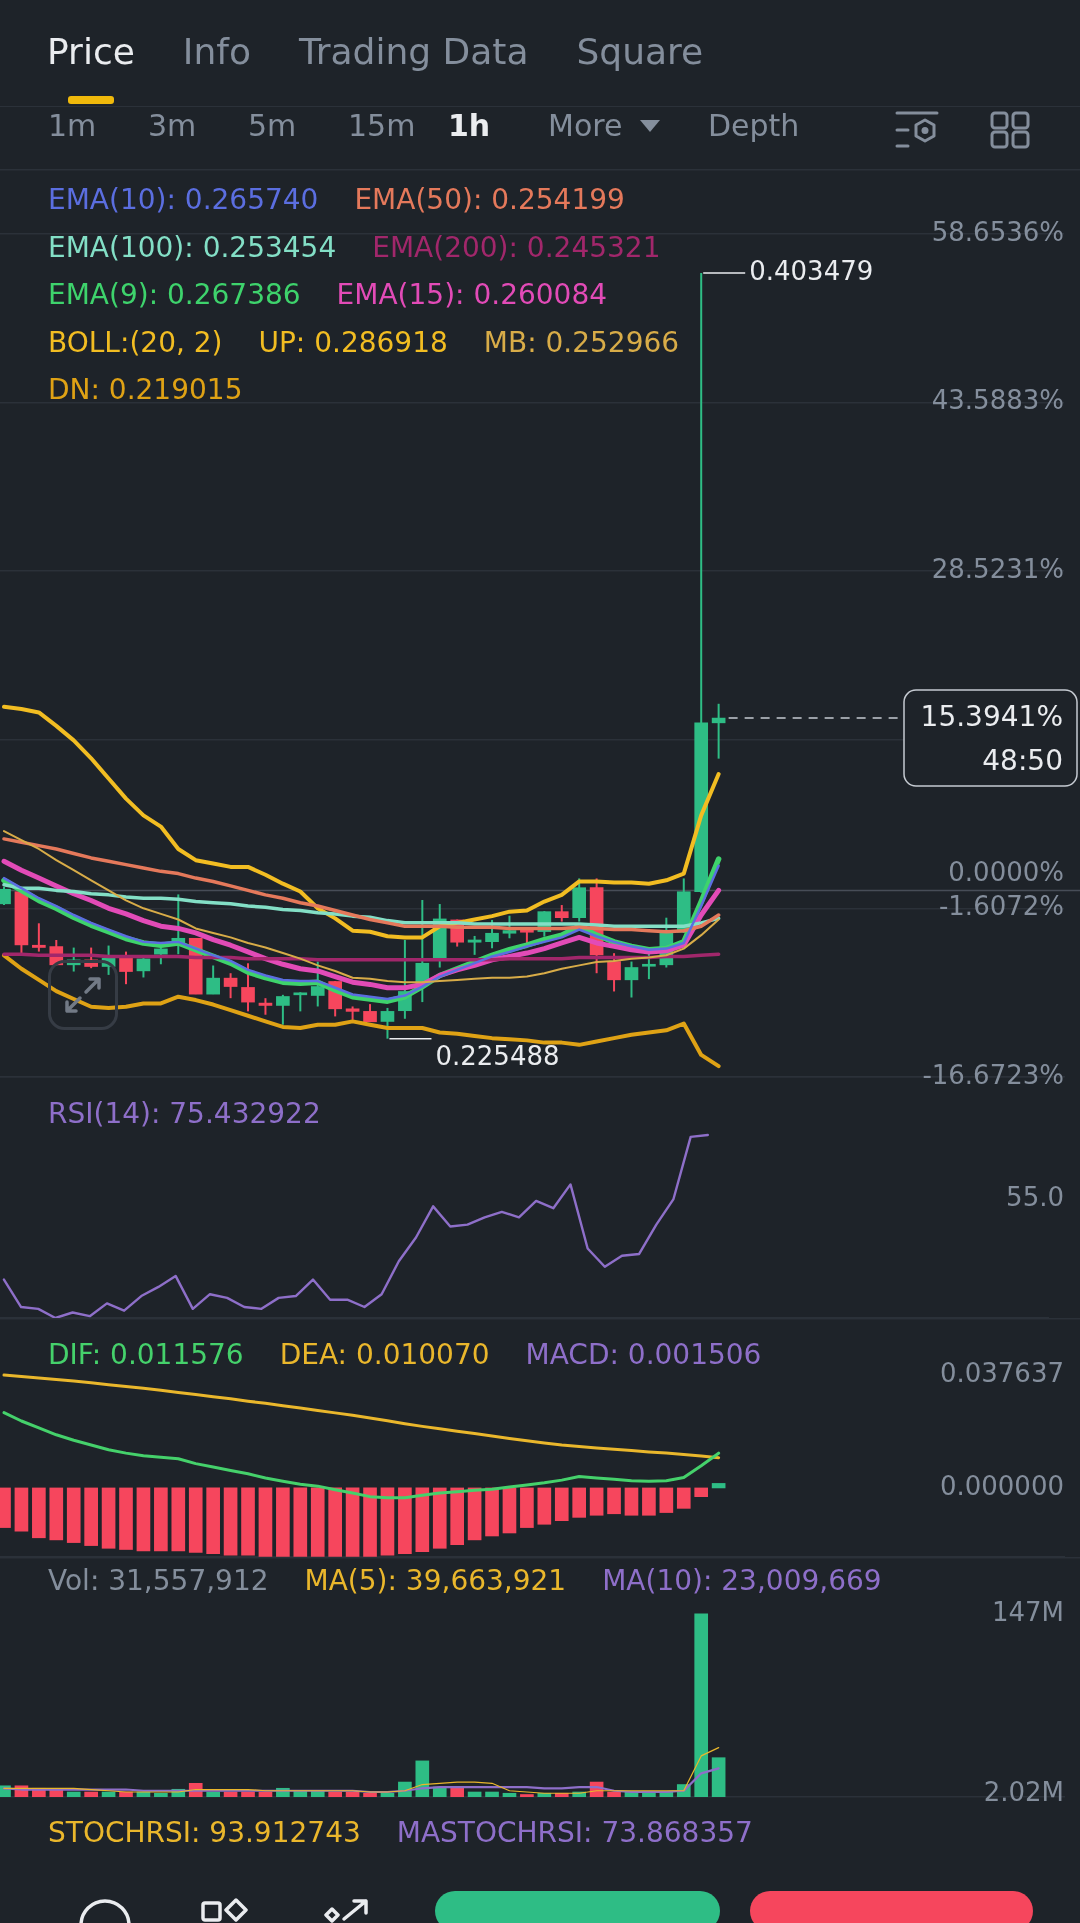 The image size is (1080, 1923). What do you see at coordinates (145, 390) in the screenshot?
I see `text: DN: 0.219015` at bounding box center [145, 390].